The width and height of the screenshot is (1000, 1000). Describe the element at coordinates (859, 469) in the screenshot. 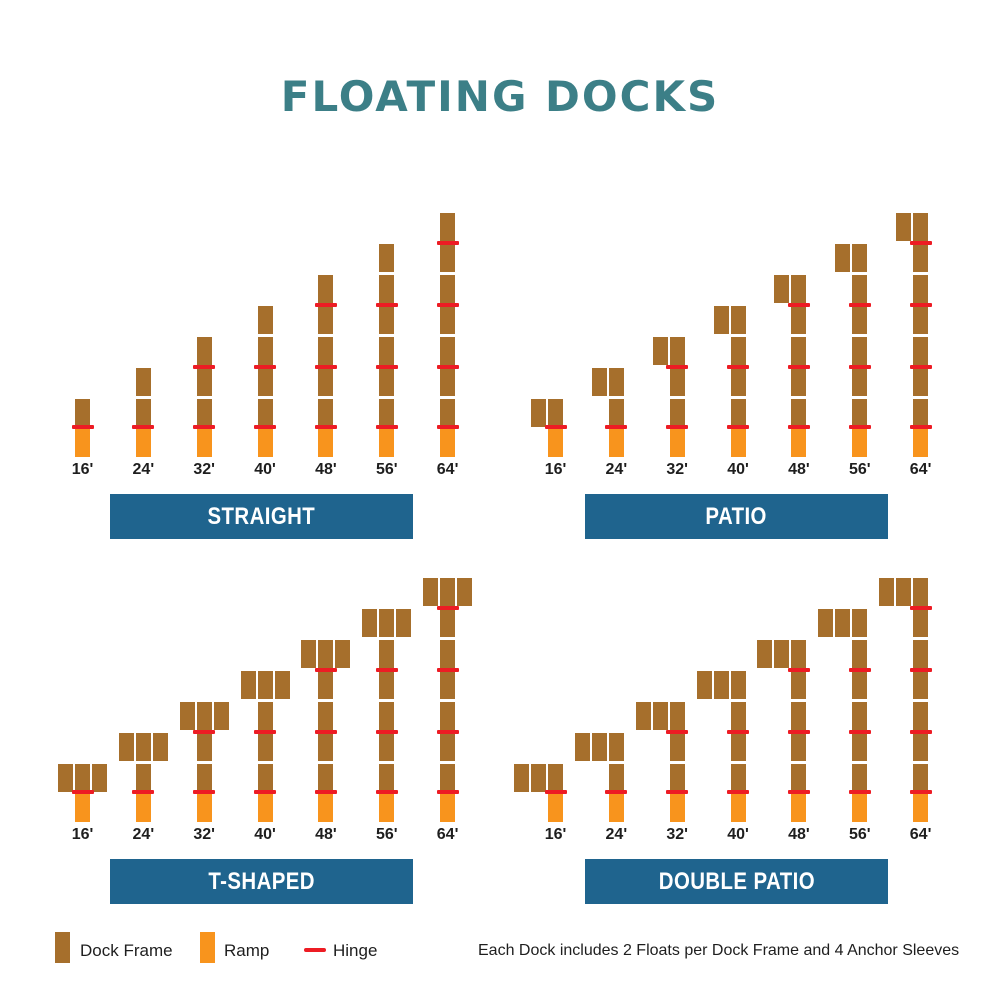

I see `size-label: 56'` at that location.